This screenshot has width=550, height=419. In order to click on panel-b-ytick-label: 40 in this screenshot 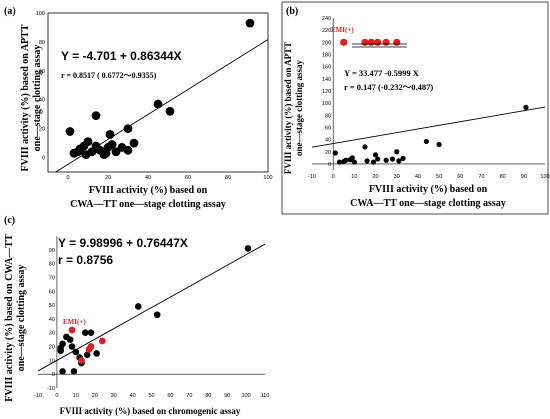, I will do `click(328, 141)`.